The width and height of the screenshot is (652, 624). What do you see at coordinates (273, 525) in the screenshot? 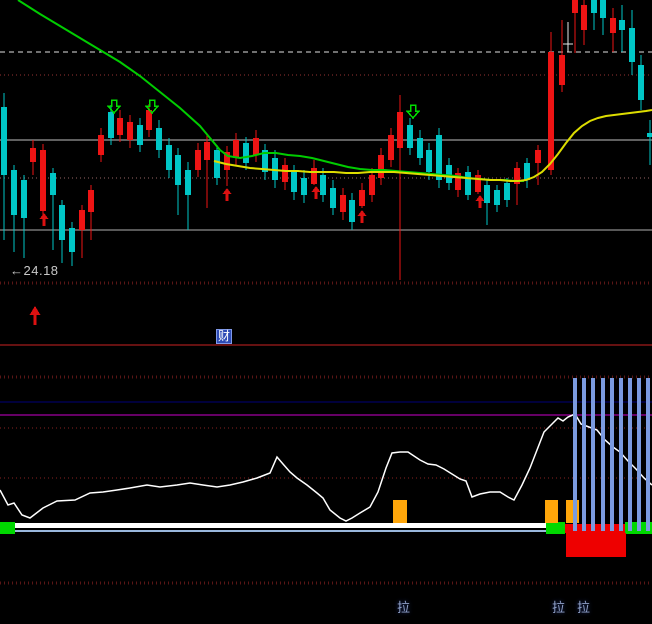
I see `band-white-strip` at bounding box center [273, 525].